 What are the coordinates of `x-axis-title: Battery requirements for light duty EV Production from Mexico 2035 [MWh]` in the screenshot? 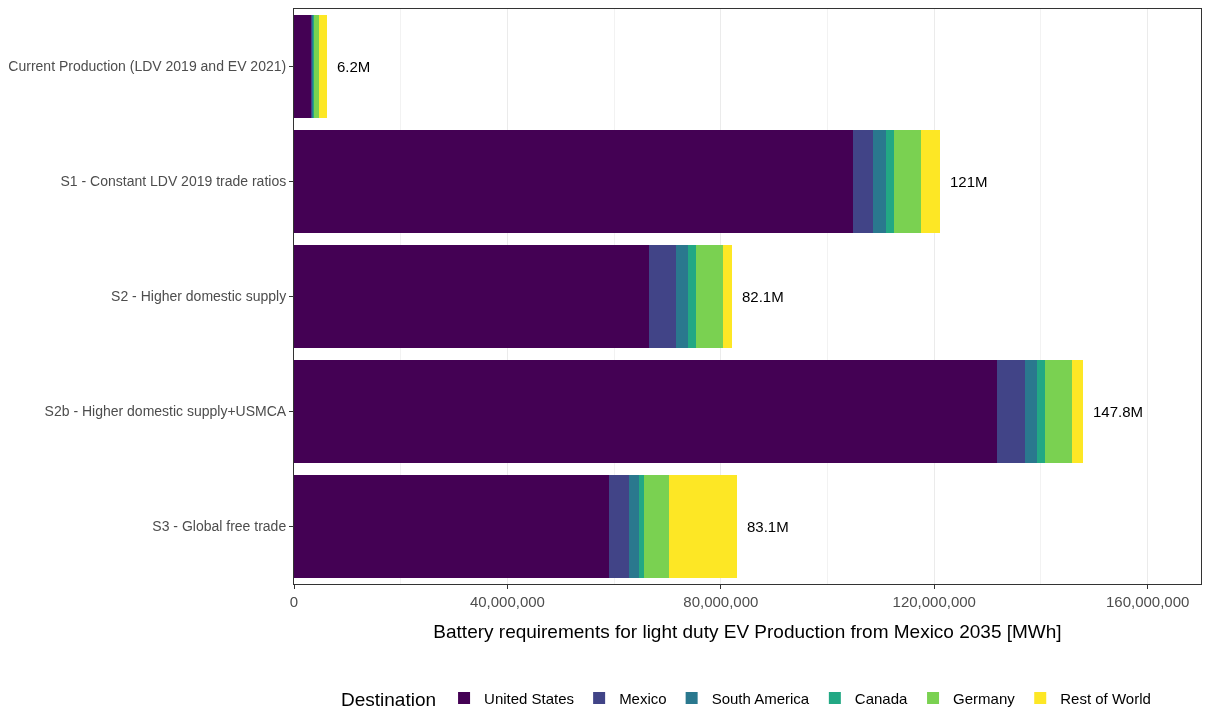 It's located at (747, 631).